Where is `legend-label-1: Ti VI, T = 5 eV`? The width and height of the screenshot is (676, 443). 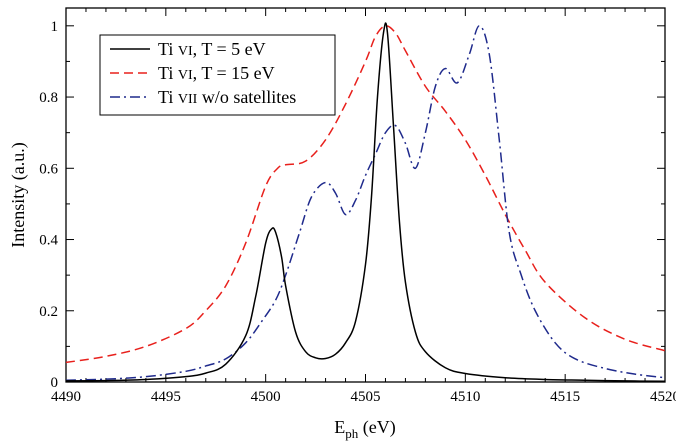 legend-label-1: Ti VI, T = 5 eV is located at coordinates (212, 49).